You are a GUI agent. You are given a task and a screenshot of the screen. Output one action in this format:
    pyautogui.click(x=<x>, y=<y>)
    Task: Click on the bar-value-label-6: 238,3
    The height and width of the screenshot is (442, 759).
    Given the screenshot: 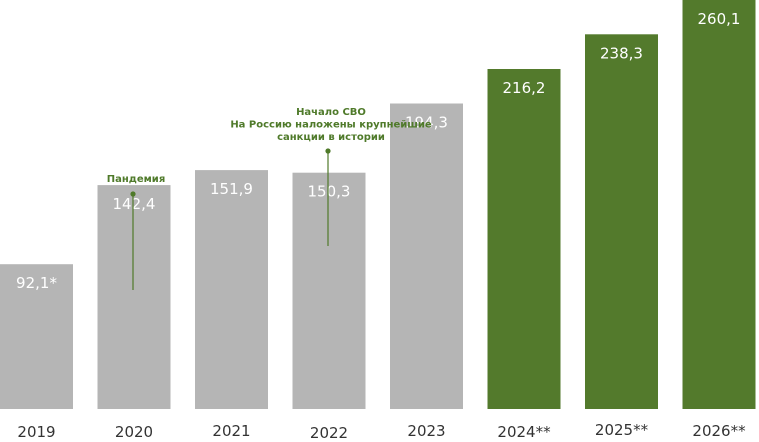 What is the action you would take?
    pyautogui.click(x=621, y=53)
    